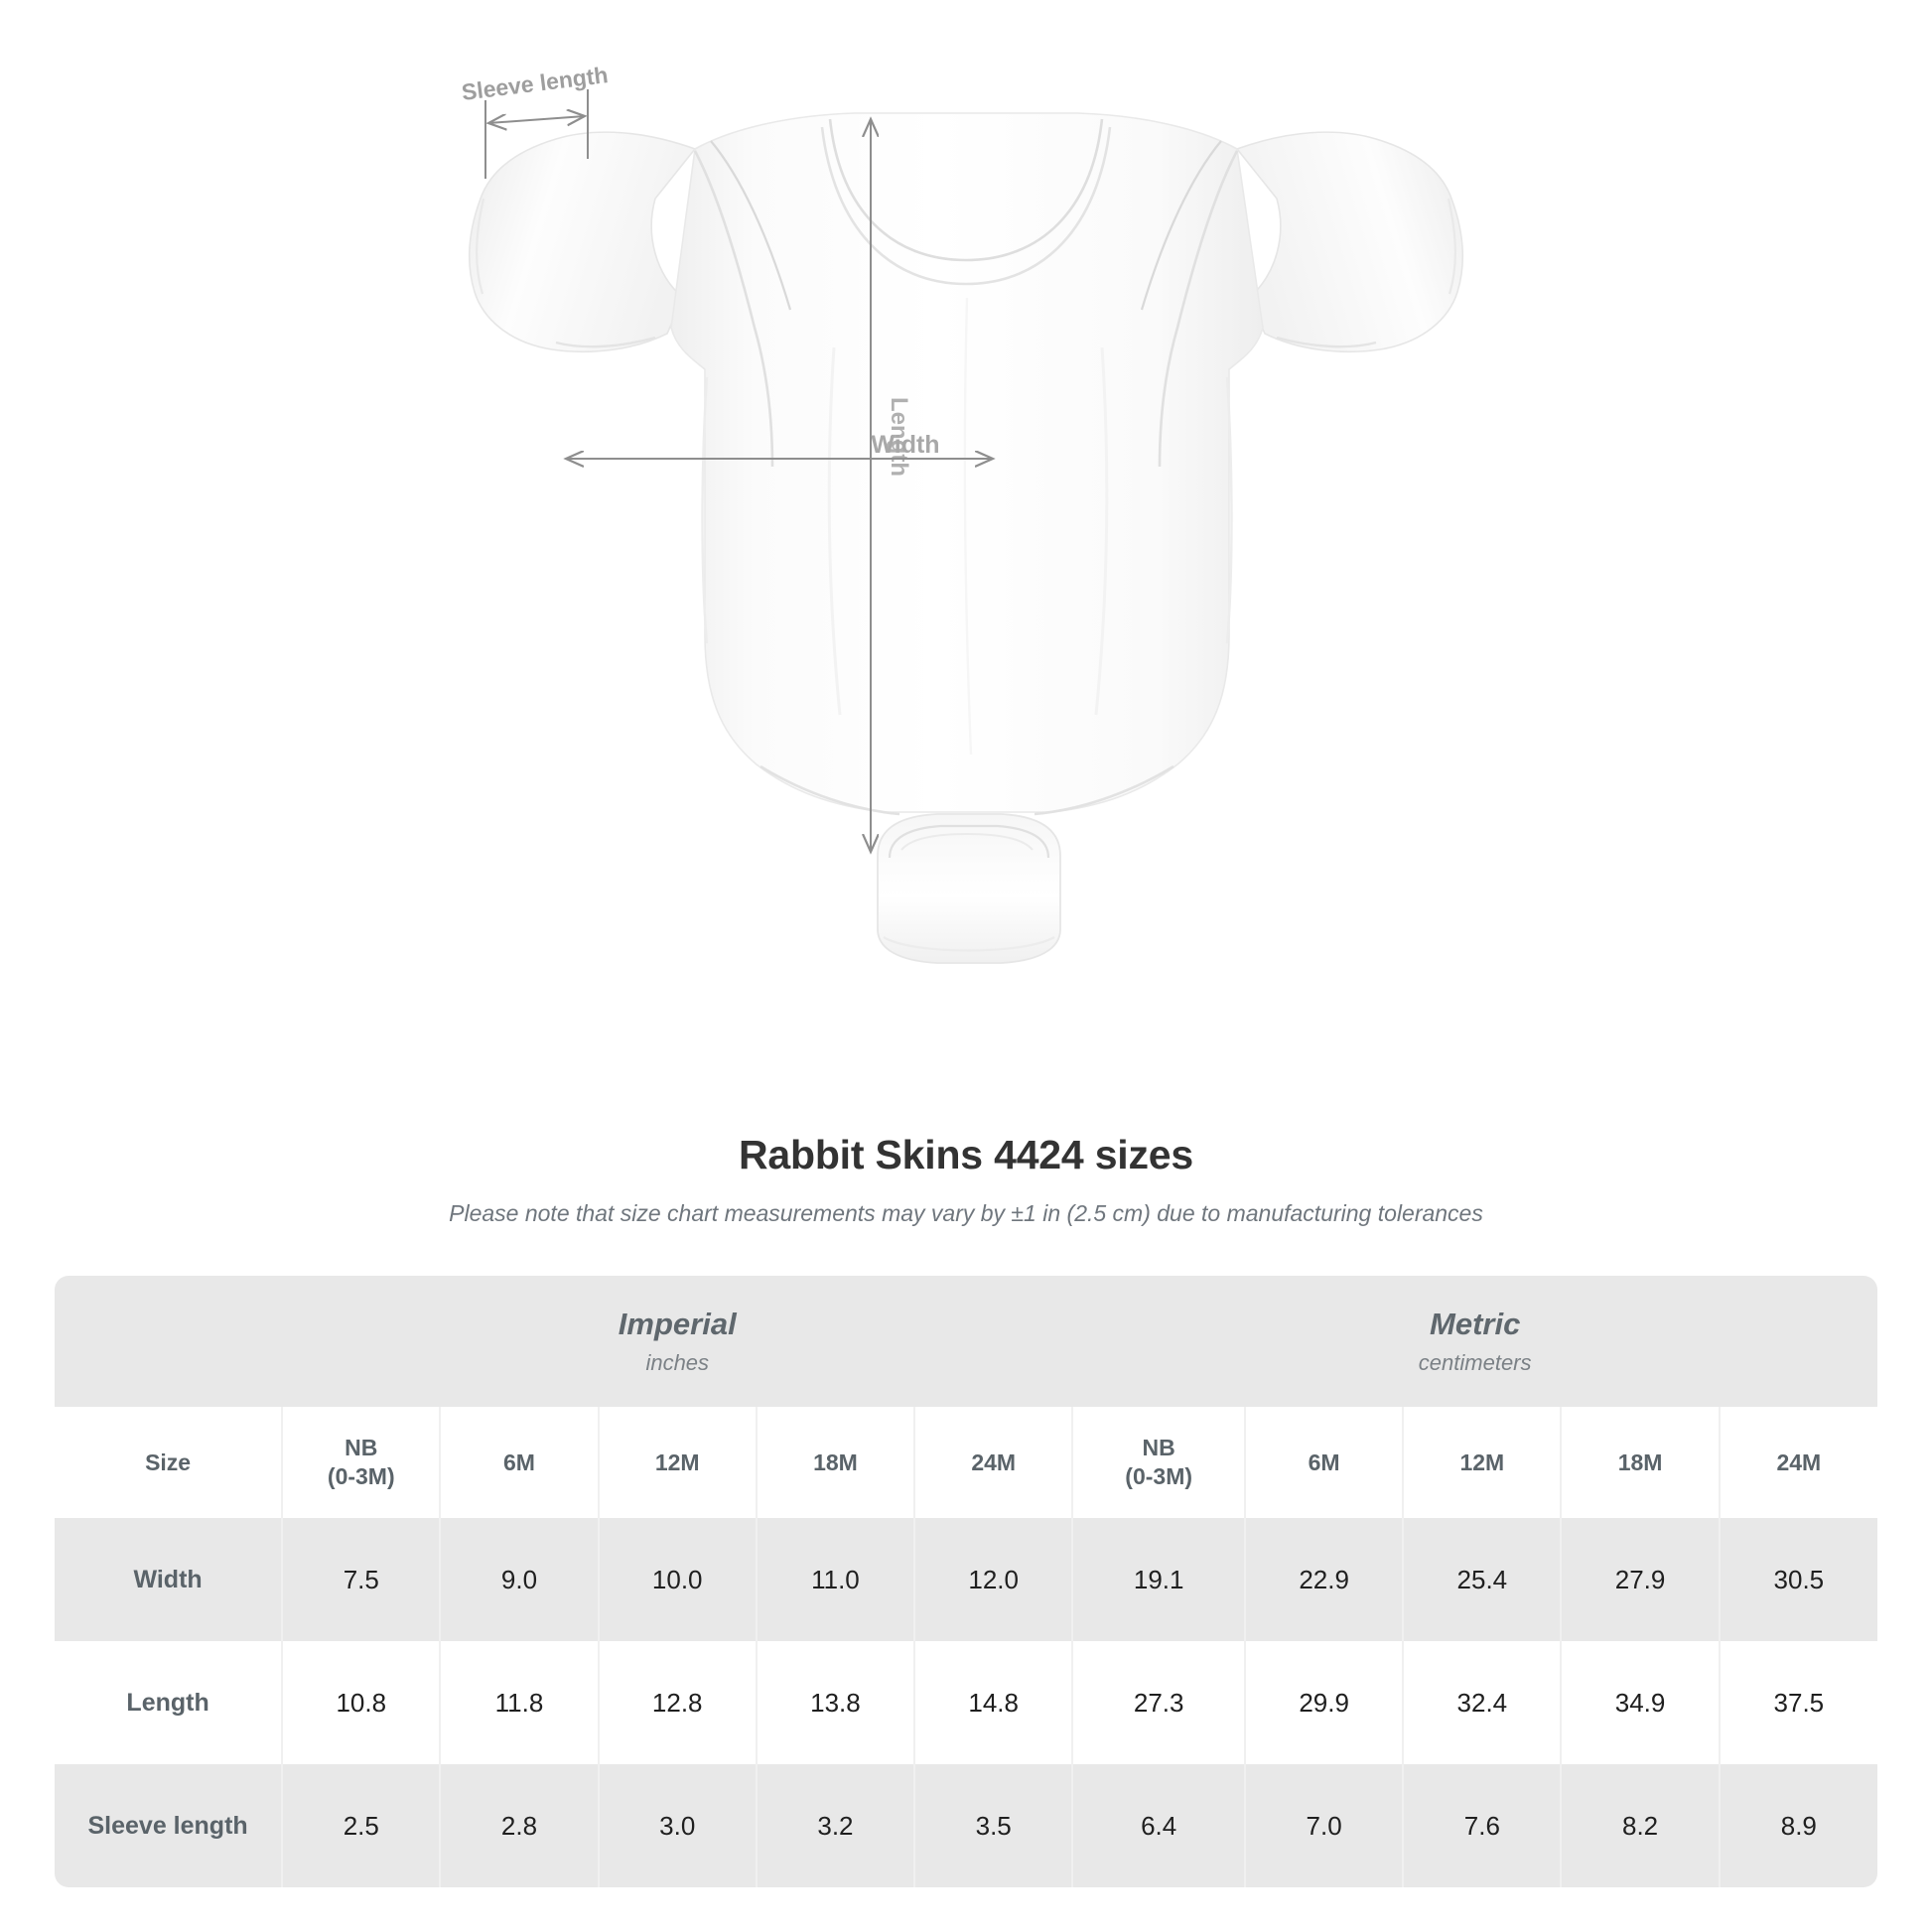 Image resolution: width=1932 pixels, height=1932 pixels. What do you see at coordinates (362, 1703) in the screenshot?
I see `cell-length-imperial-nb: 10.8` at bounding box center [362, 1703].